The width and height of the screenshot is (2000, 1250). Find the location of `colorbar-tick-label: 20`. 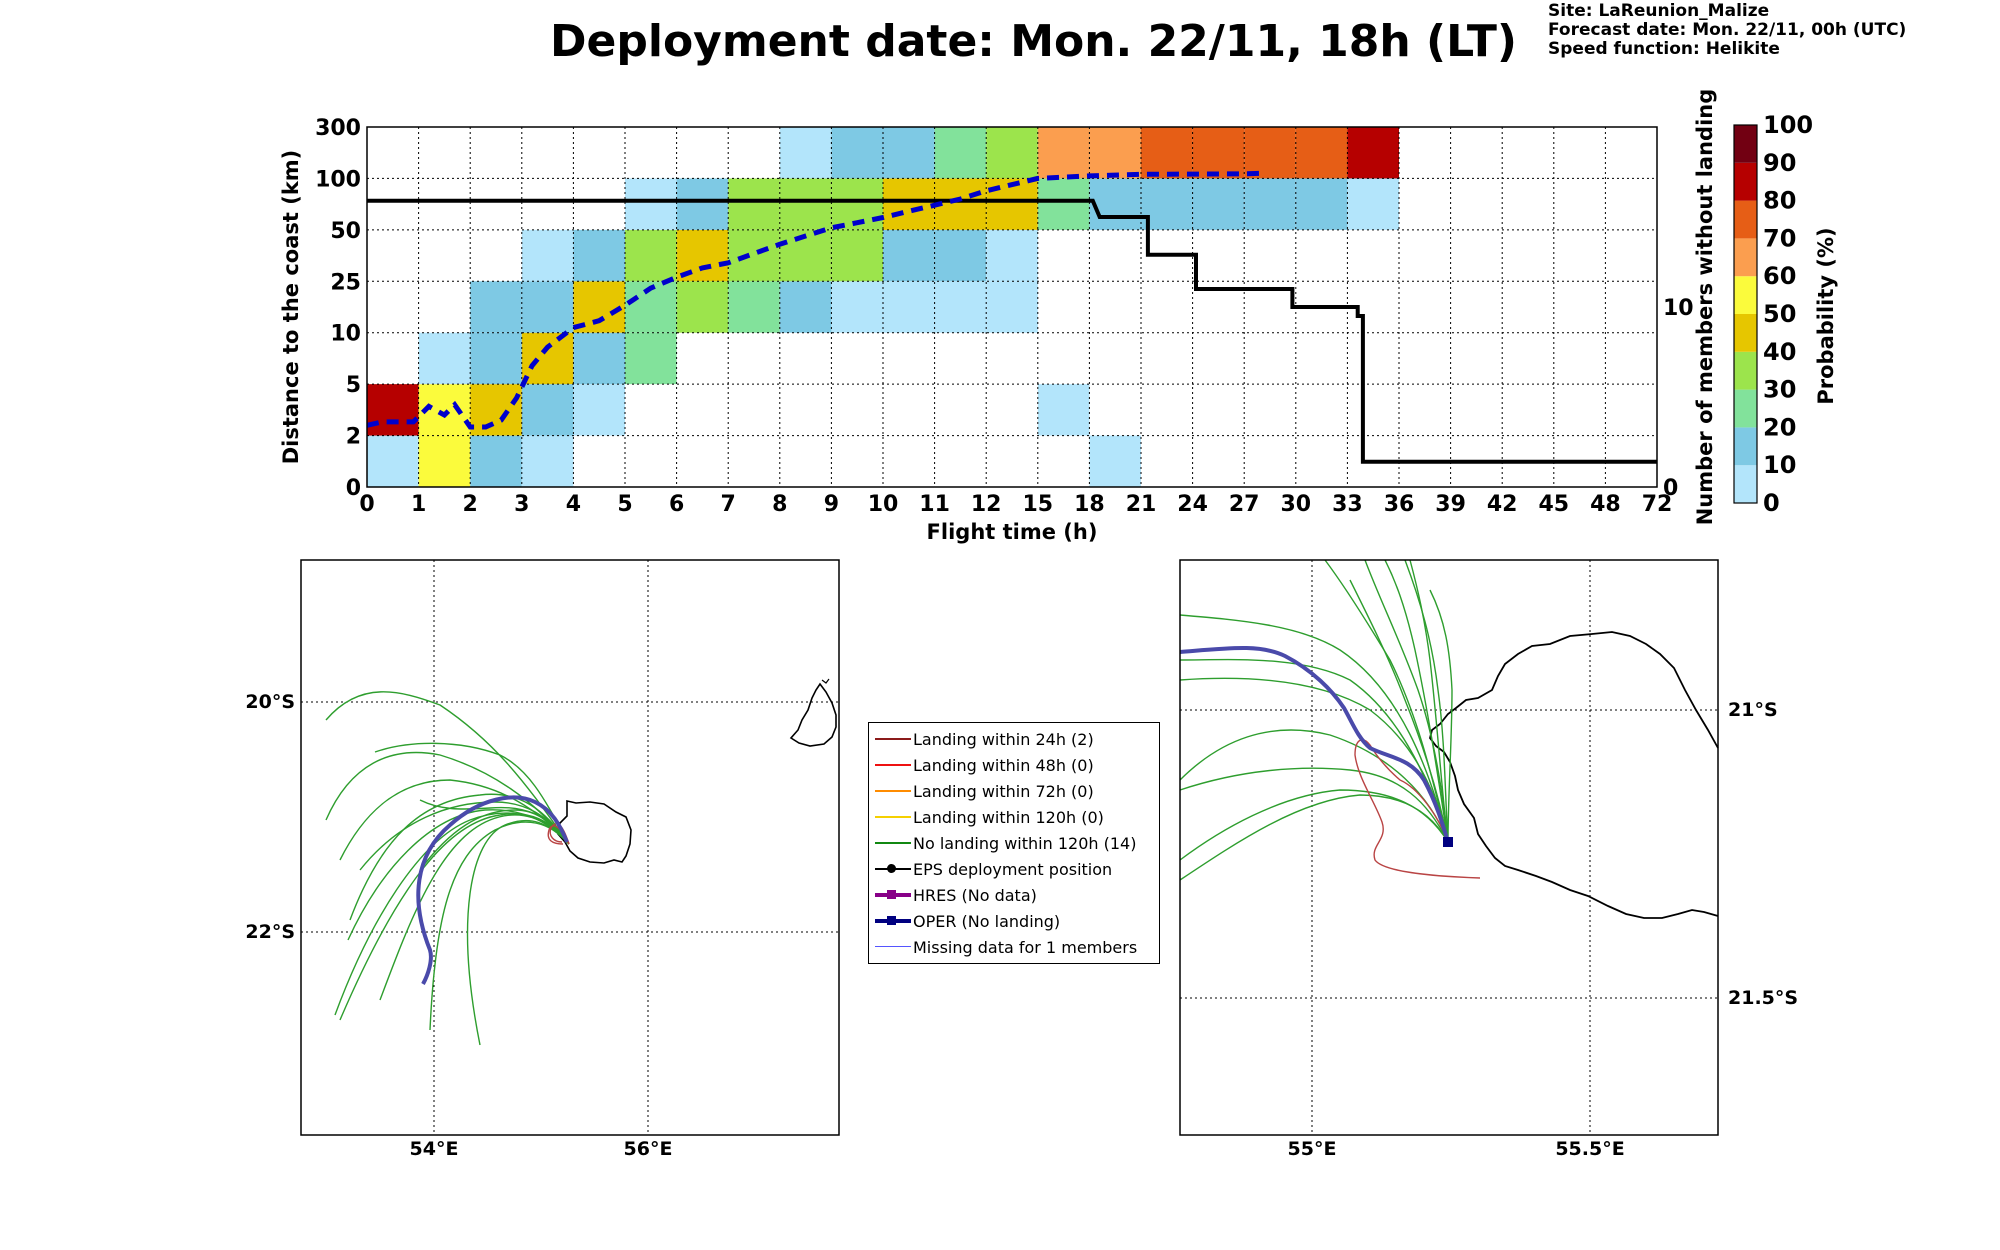

colorbar-tick-label: 20 is located at coordinates (1779, 427).